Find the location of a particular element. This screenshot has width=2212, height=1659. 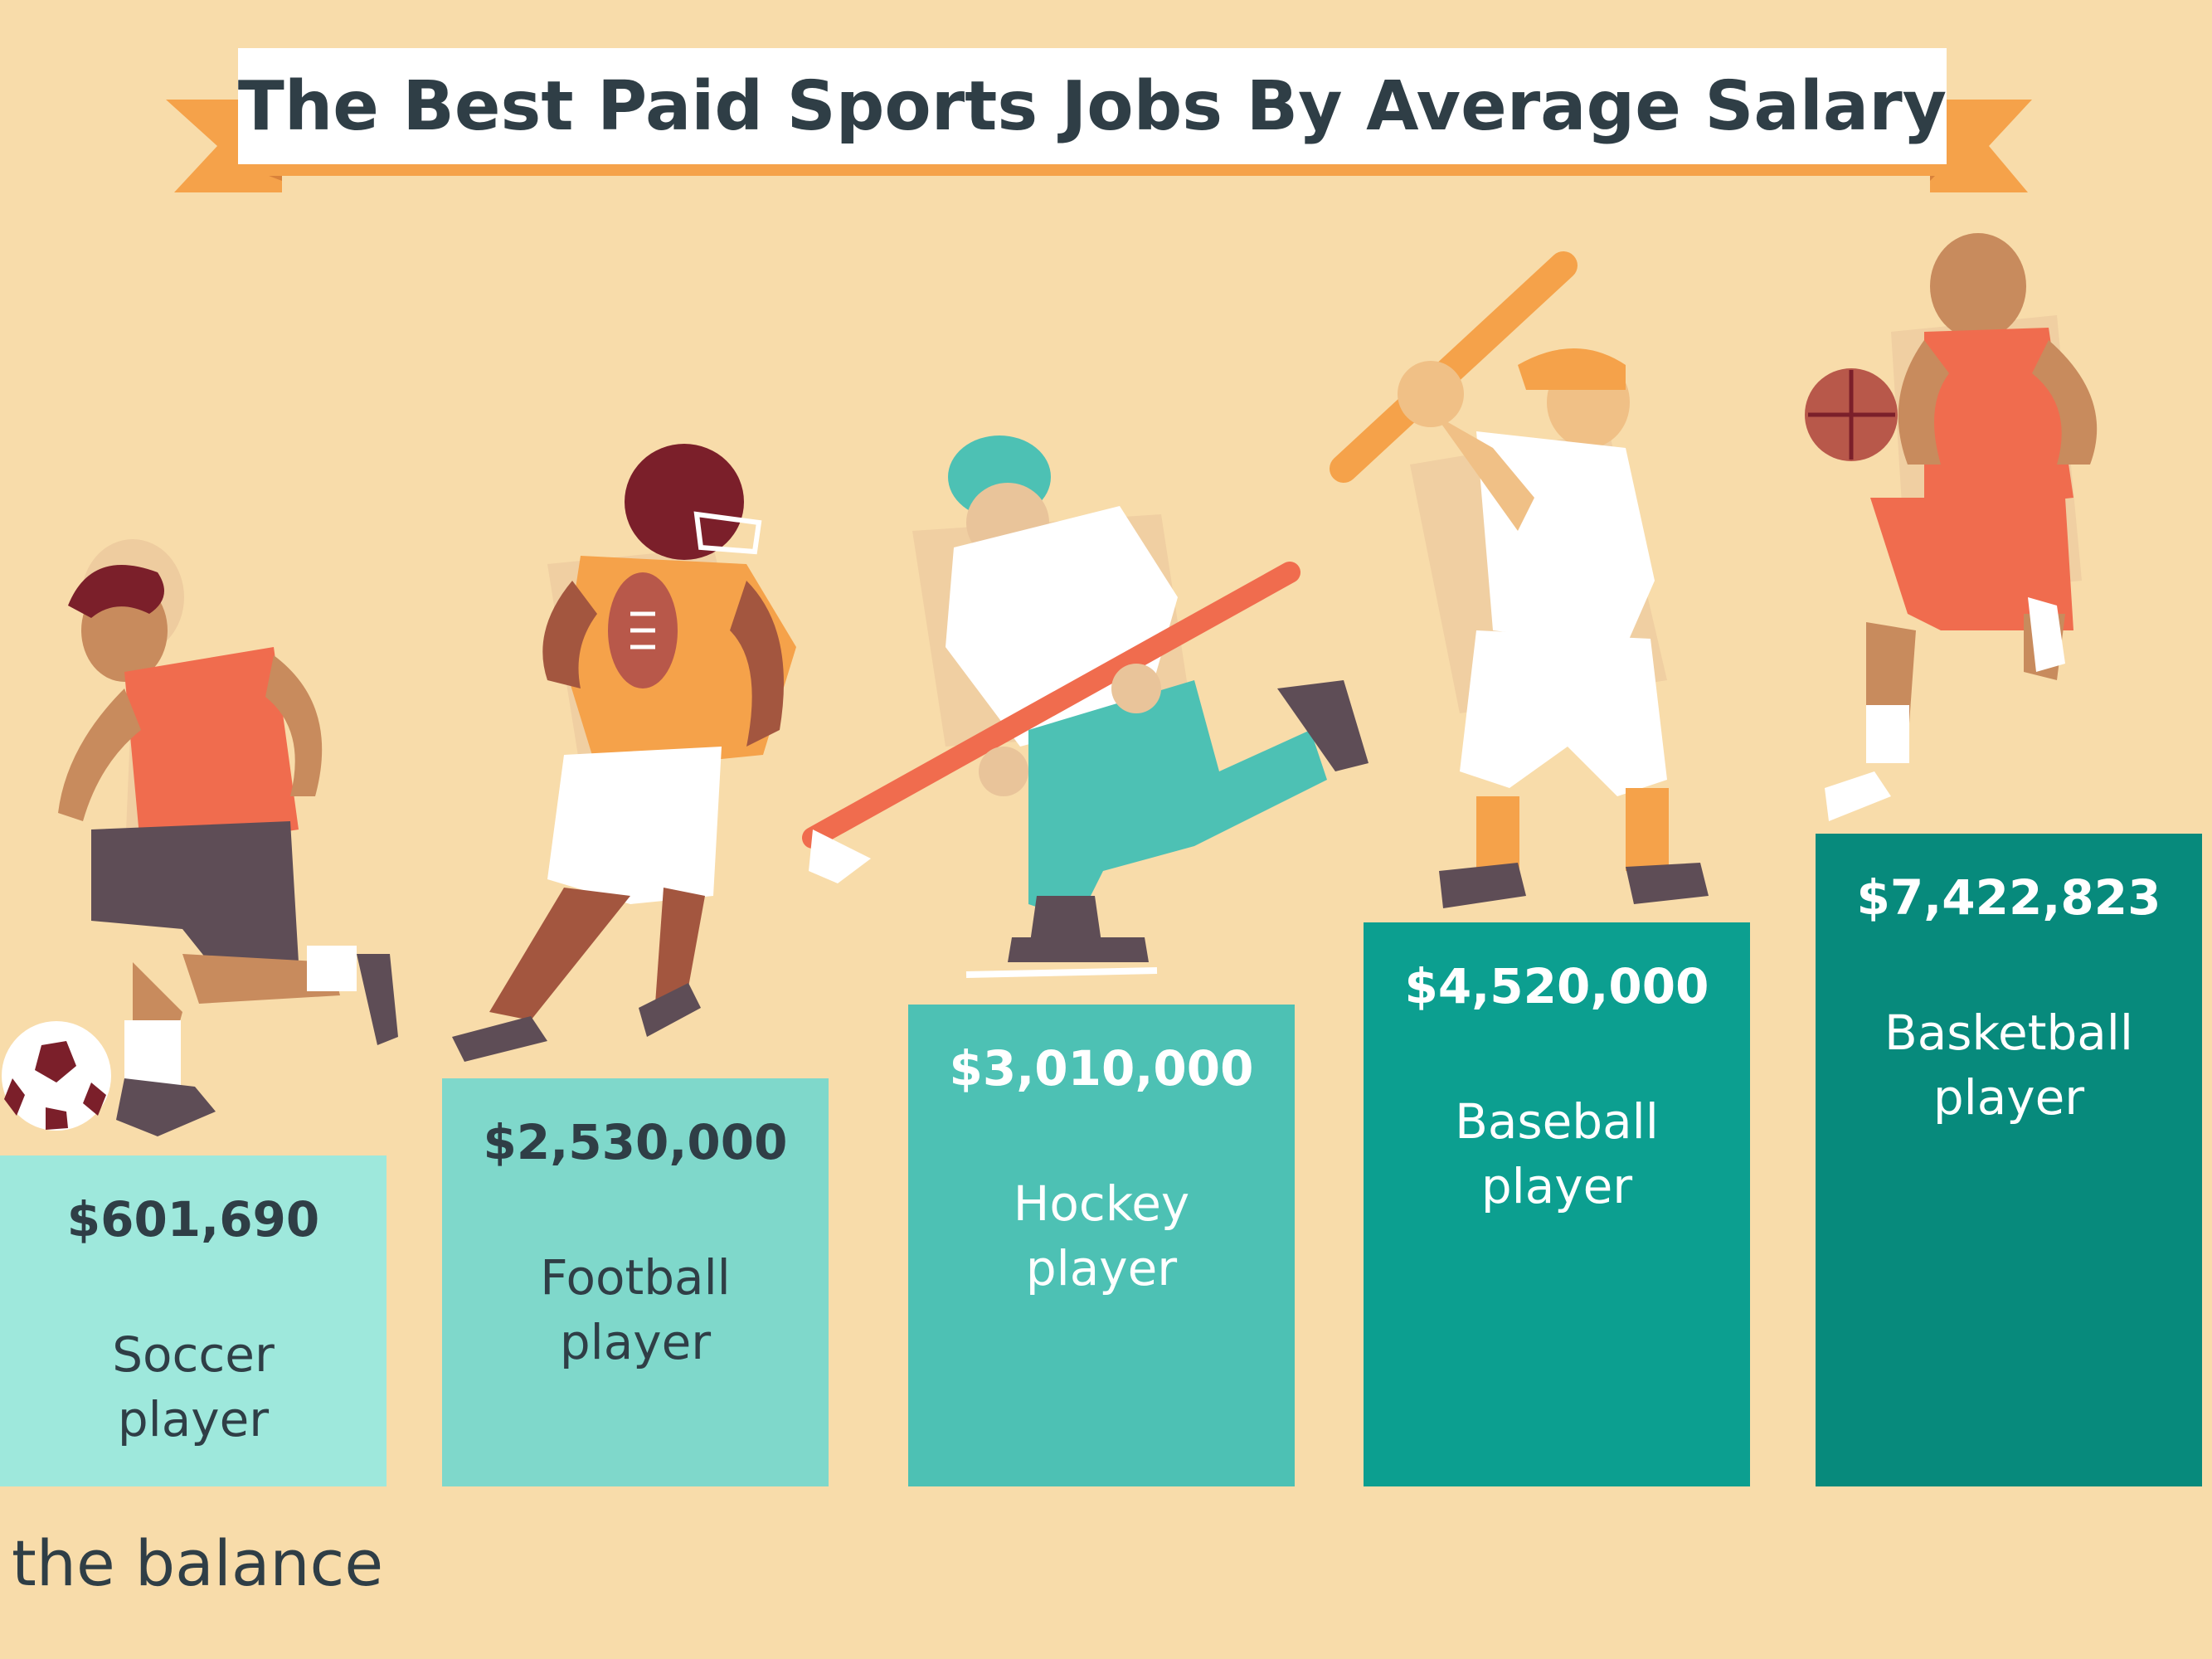

soccer-player-icon is located at coordinates (200, 837).